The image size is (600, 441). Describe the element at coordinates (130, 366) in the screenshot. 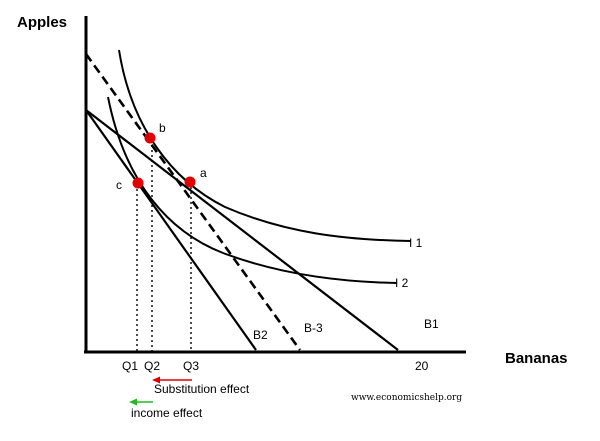

I see `quantity-label-q1: Q1` at that location.